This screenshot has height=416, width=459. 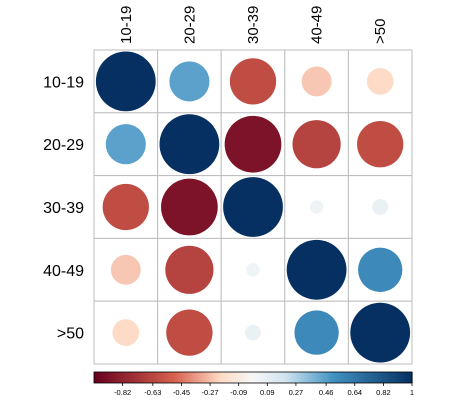 What do you see at coordinates (63, 82) in the screenshot?
I see `row-label: 10-19` at bounding box center [63, 82].